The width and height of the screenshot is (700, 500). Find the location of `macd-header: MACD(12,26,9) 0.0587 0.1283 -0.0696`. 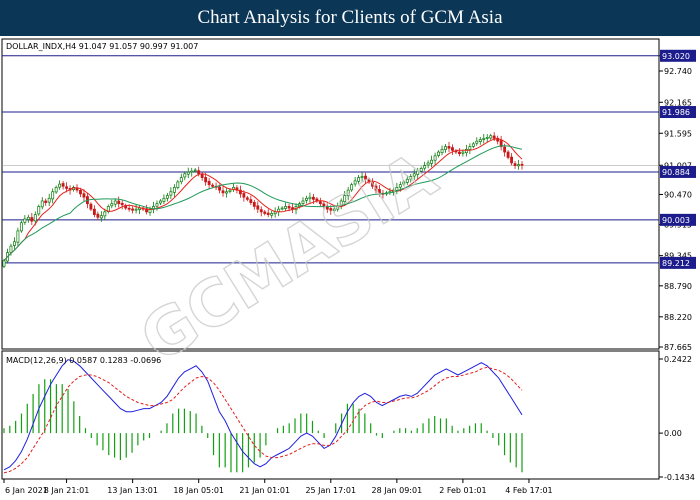

macd-header: MACD(12,26,9) 0.0587 0.1283 -0.0696 is located at coordinates (83, 360).